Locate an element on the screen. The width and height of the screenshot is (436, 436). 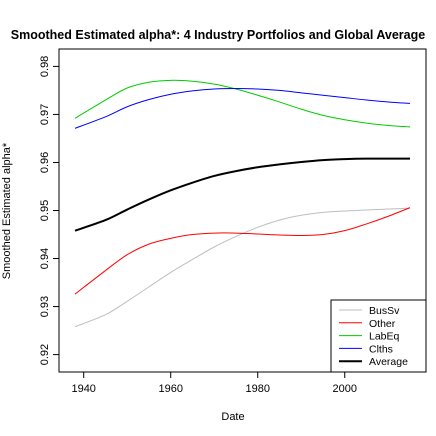
legend-label-bussv: BusSv is located at coordinates (384, 311).